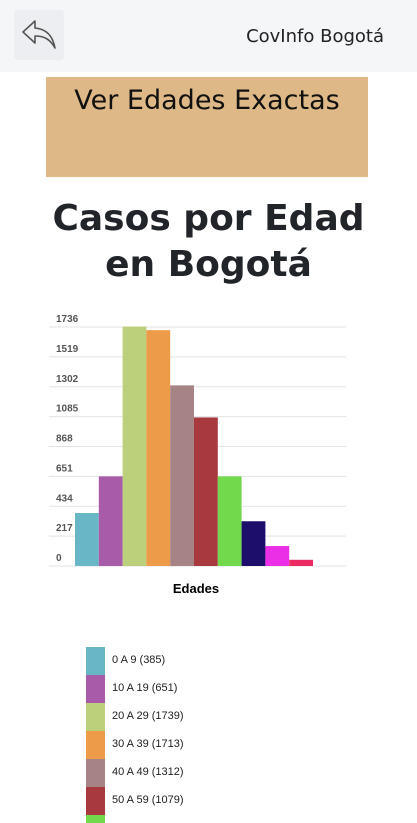 This screenshot has width=417, height=823. I want to click on y-tick-label: 217, so click(64, 528).